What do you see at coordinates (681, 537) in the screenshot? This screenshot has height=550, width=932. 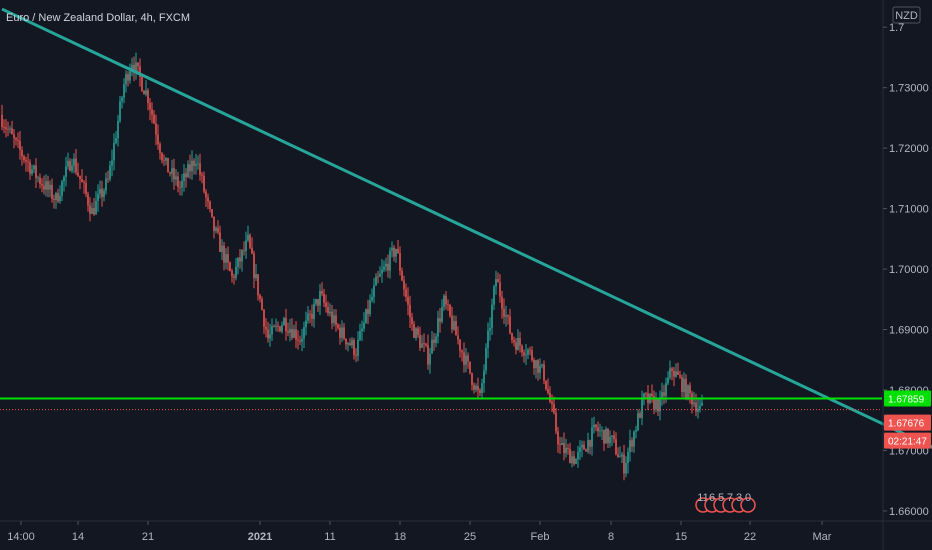 I see `x-tick-label: 15` at bounding box center [681, 537].